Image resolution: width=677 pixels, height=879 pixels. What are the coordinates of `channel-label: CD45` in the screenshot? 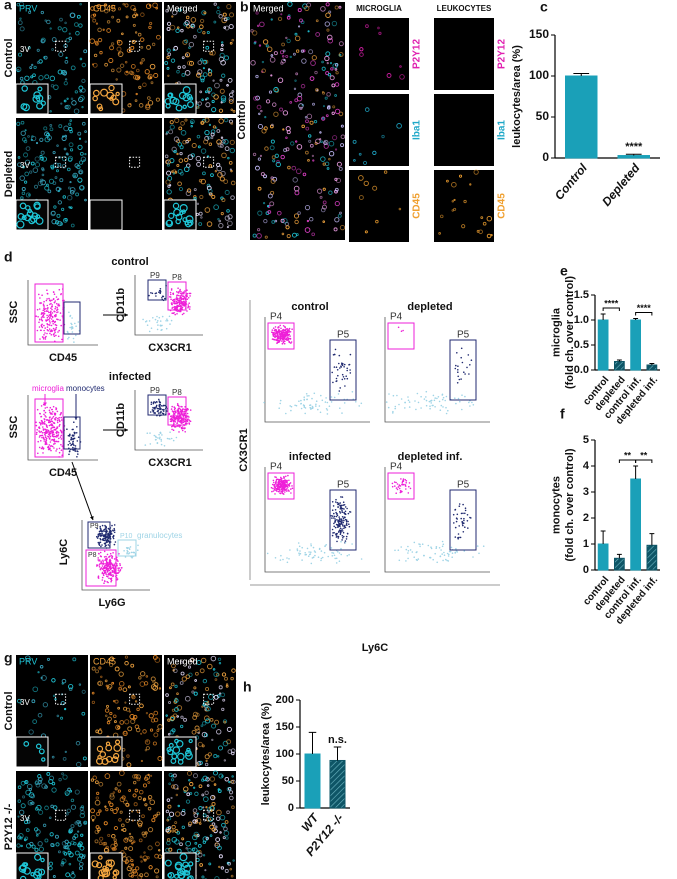 It's located at (104, 661).